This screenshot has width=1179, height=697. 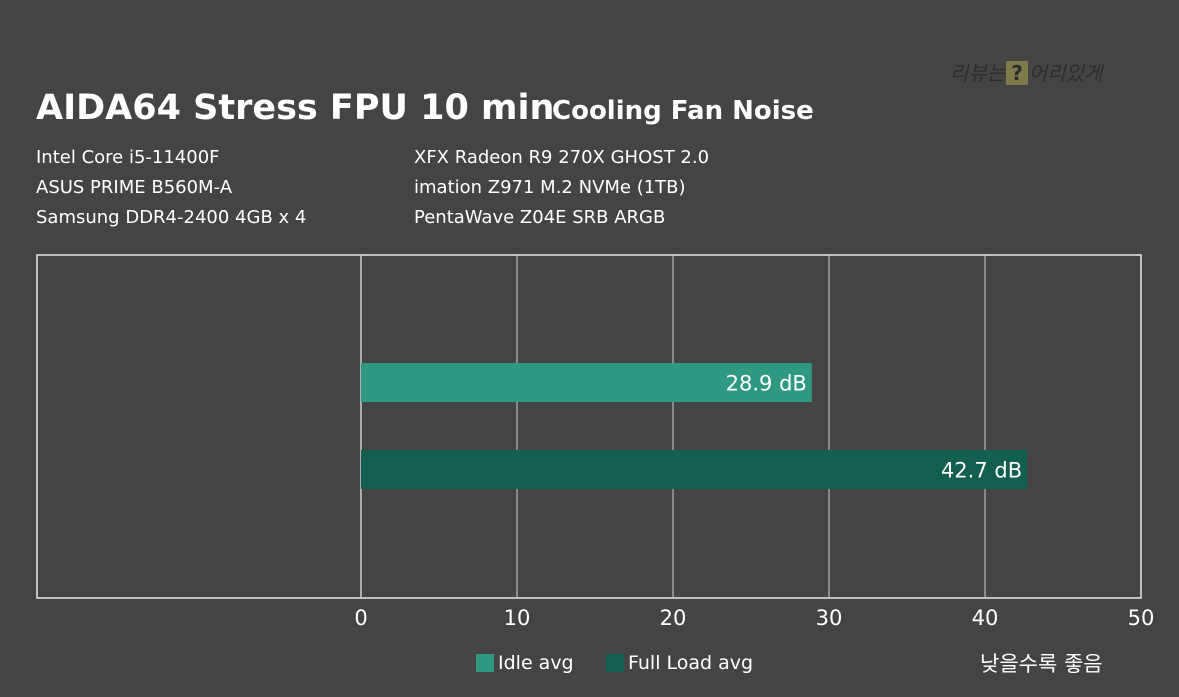 What do you see at coordinates (683, 111) in the screenshot?
I see `chart-subtitle: Cooling Fan Noise` at bounding box center [683, 111].